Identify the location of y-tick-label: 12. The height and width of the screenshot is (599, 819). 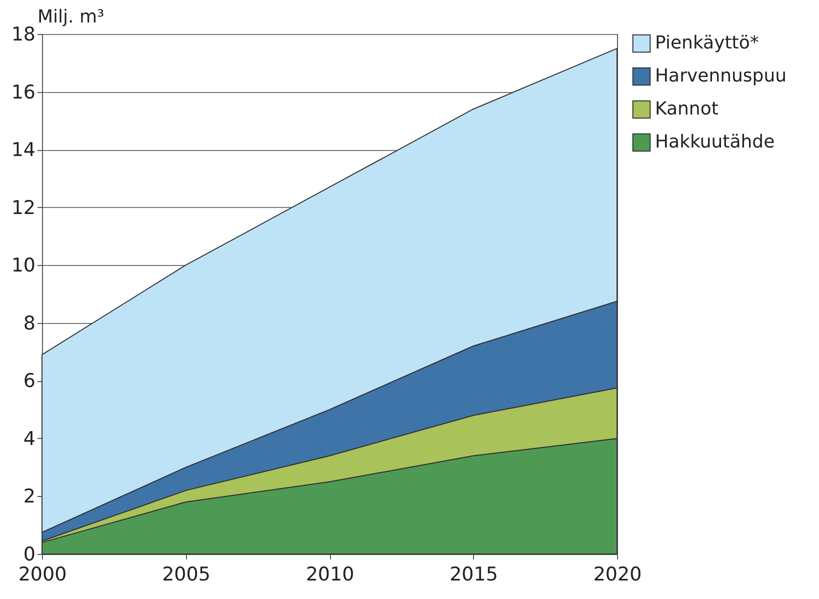
(23, 207).